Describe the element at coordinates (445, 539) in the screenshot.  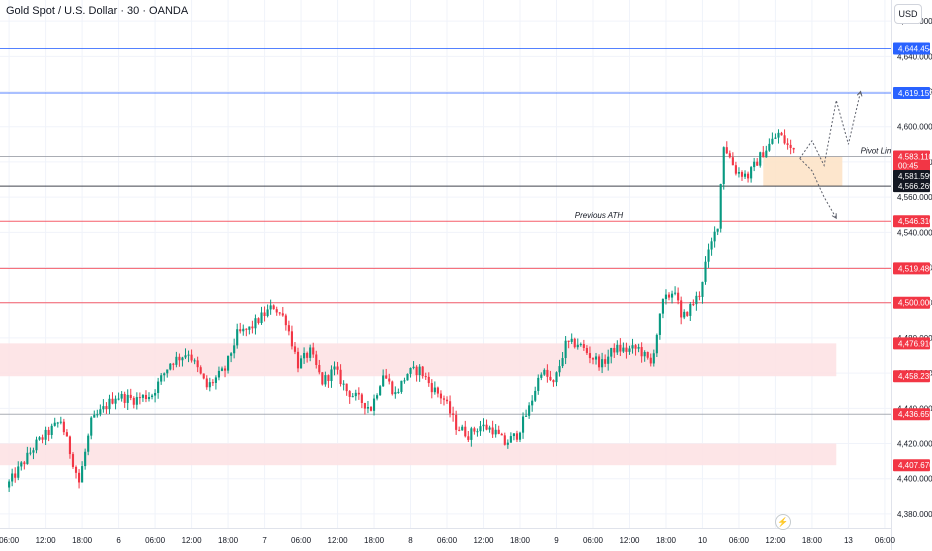
I see `time-axis` at that location.